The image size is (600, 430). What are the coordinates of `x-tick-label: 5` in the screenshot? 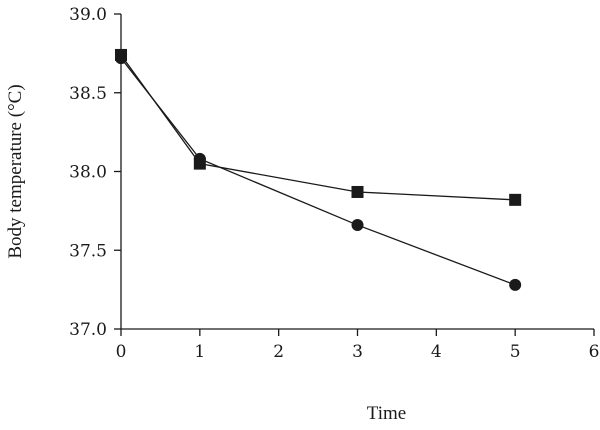 It's located at (515, 352).